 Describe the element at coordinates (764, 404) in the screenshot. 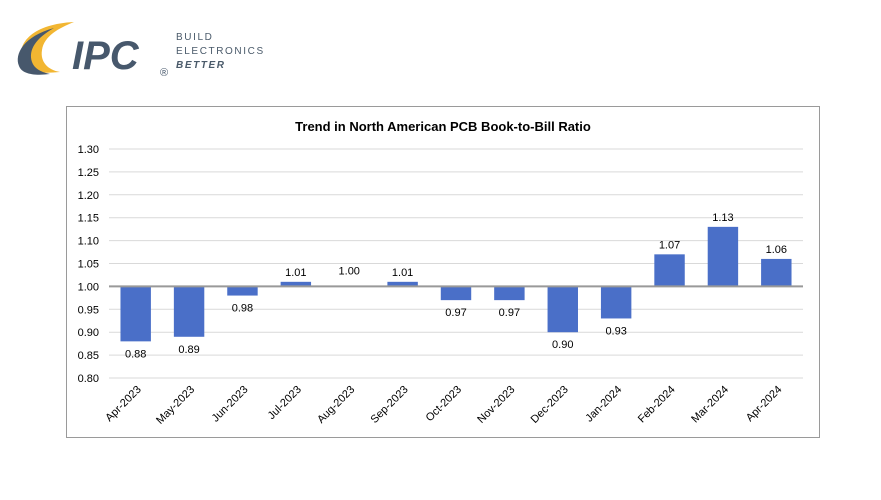

I see `x-tick-label: Apr-2024` at that location.